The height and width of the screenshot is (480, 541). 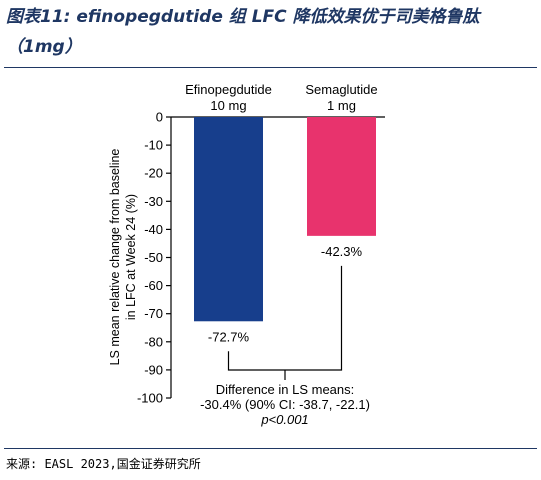 What do you see at coordinates (153, 173) in the screenshot?
I see `y-tick-label: -20` at bounding box center [153, 173].